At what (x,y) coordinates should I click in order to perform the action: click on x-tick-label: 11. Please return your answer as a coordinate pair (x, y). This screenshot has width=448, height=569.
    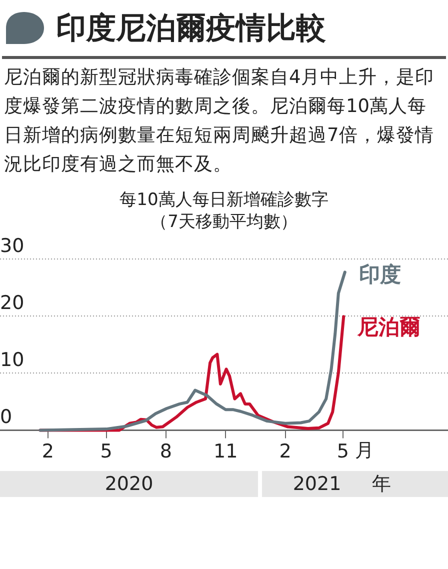
    Looking at the image, I should click on (226, 451).